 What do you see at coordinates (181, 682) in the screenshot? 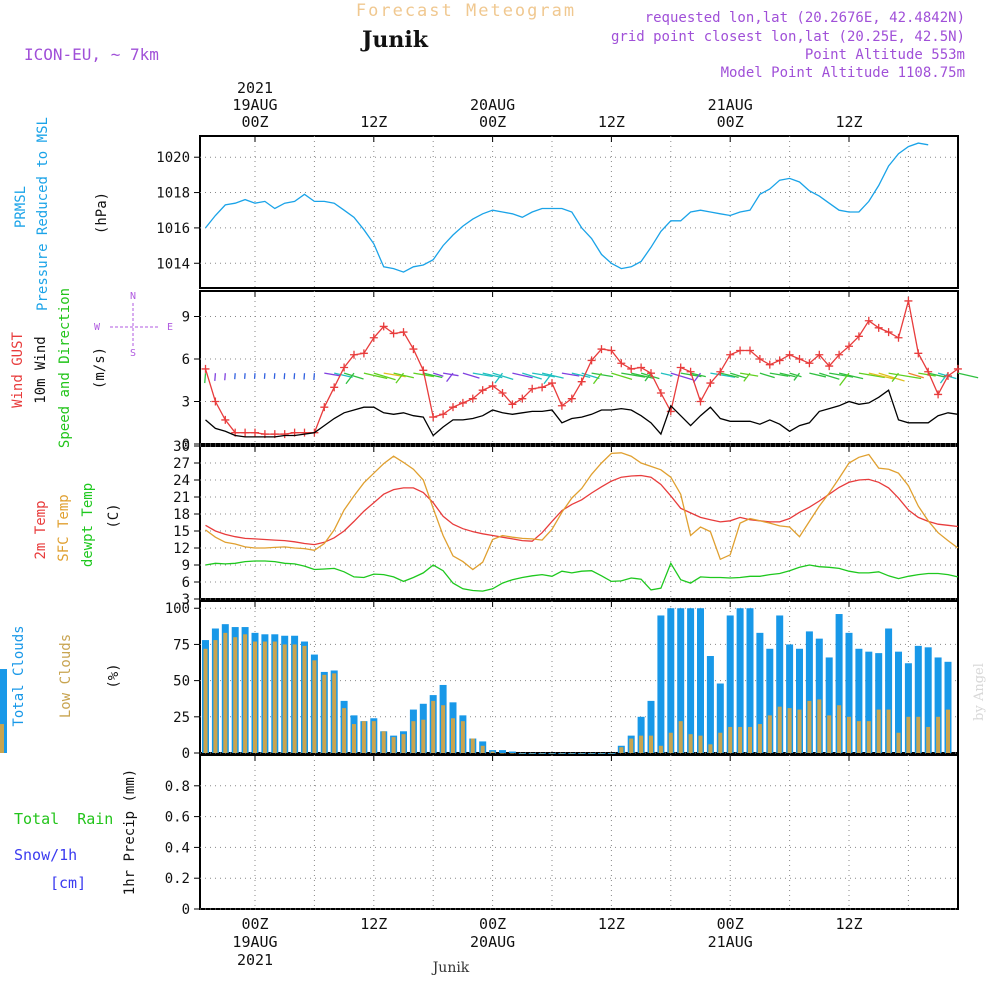
I see `clouds-ytick-label: 50` at bounding box center [181, 682].